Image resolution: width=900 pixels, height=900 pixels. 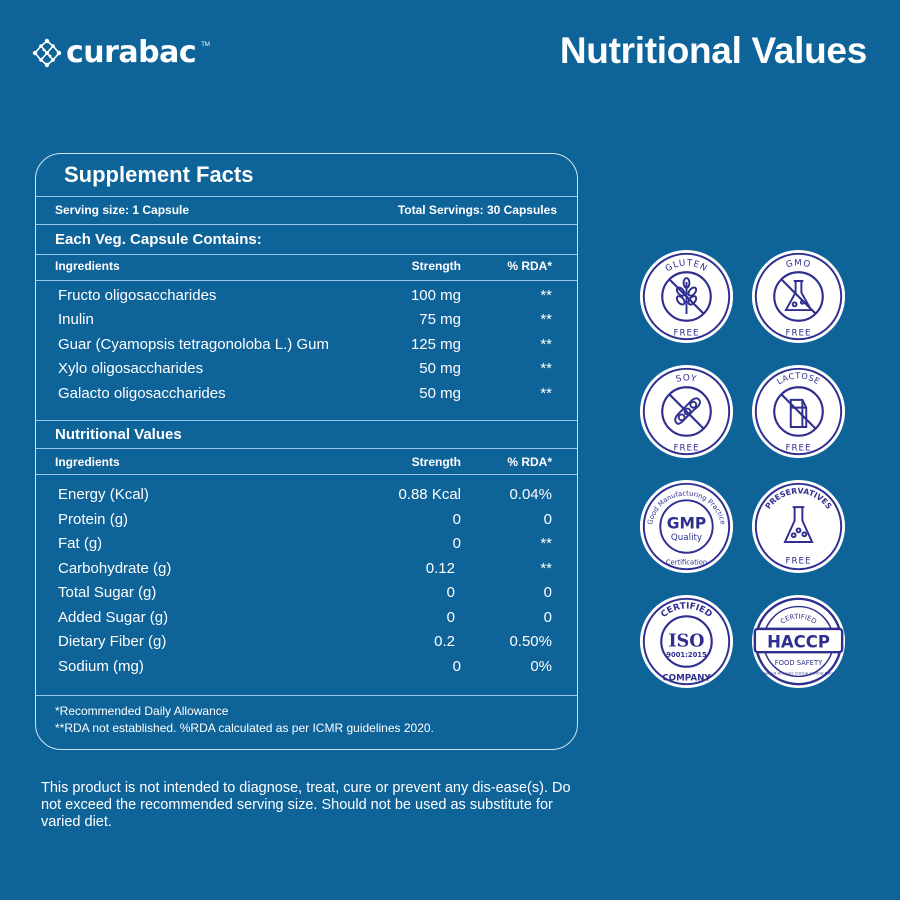 I want to click on ingredient-strength: 100 mg, so click(x=435, y=295).